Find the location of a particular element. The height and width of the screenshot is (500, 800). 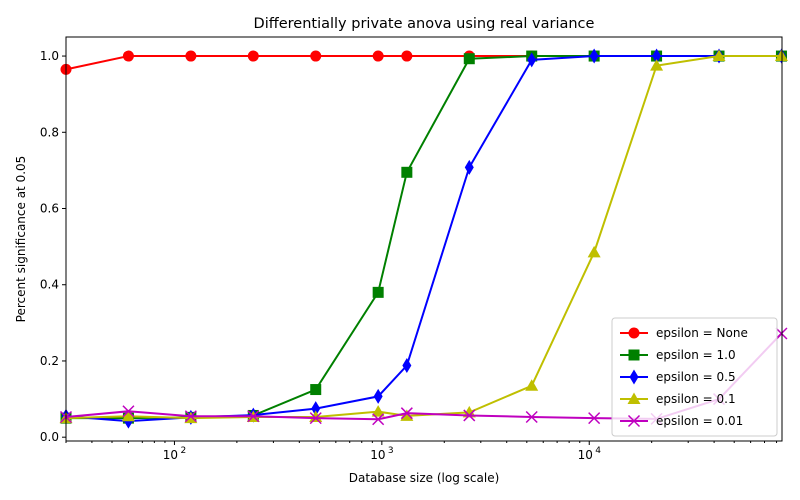

legend-label: epsilon = 0.5 is located at coordinates (696, 377).